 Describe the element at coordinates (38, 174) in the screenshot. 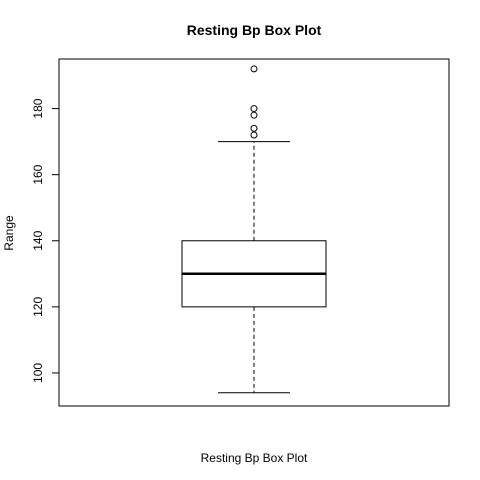

I see `y-tick-label: 160` at that location.